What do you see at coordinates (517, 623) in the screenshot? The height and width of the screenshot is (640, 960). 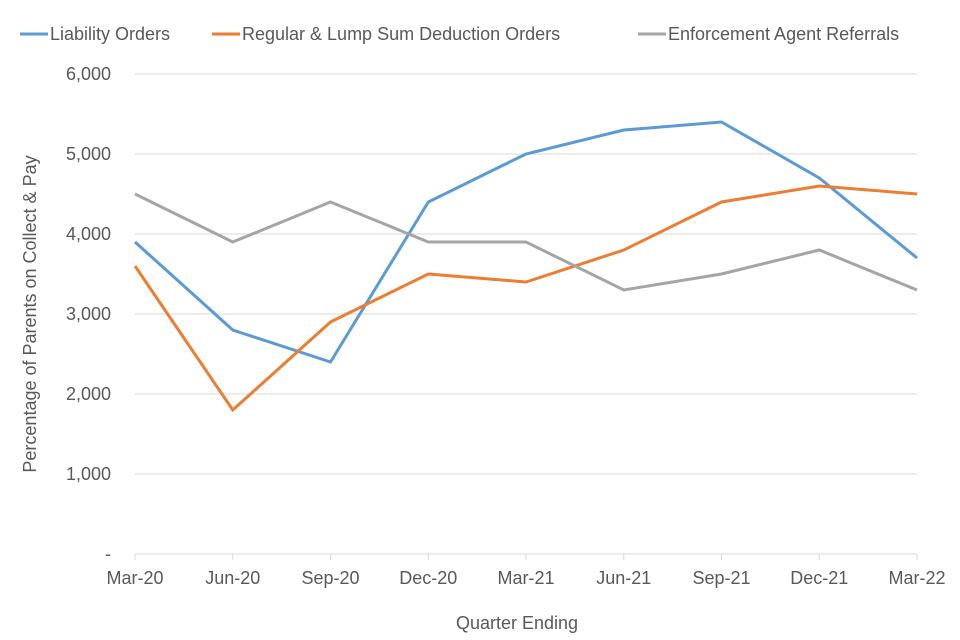 I see `x-axis-title: Quarter Ending` at bounding box center [517, 623].